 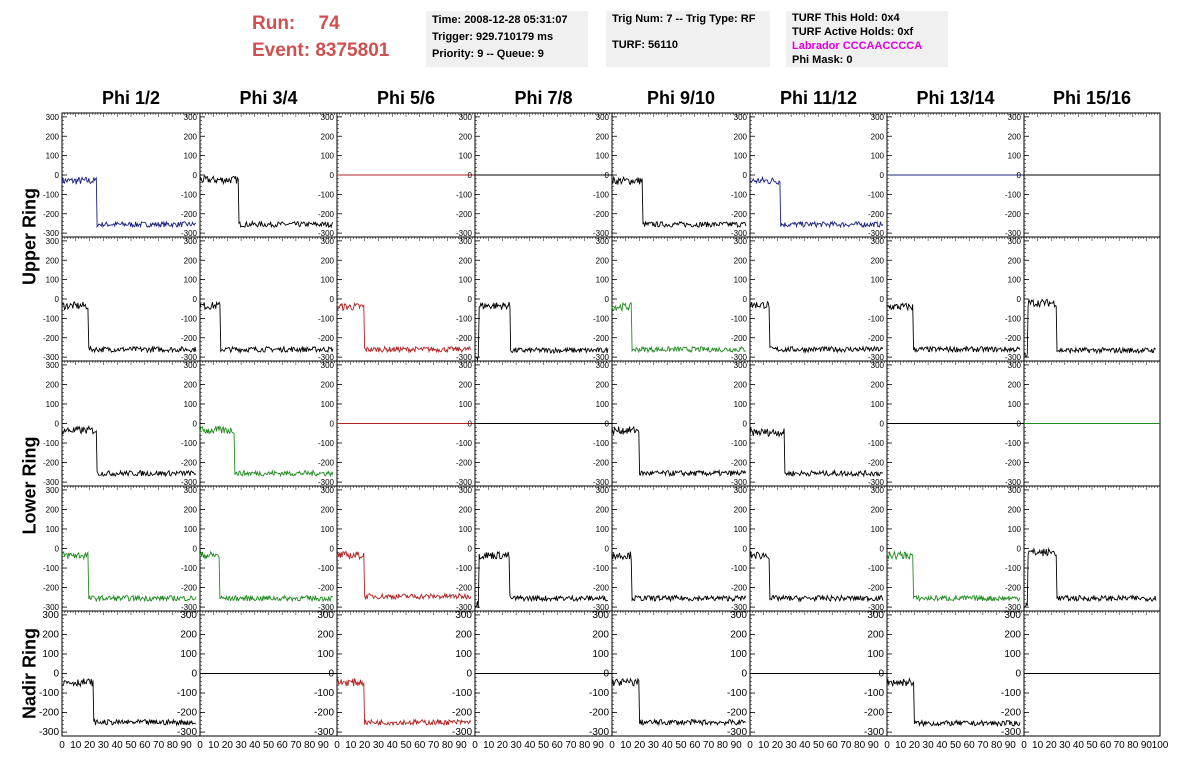 What do you see at coordinates (1092, 98) in the screenshot?
I see `column-header: Phi 15/16` at bounding box center [1092, 98].